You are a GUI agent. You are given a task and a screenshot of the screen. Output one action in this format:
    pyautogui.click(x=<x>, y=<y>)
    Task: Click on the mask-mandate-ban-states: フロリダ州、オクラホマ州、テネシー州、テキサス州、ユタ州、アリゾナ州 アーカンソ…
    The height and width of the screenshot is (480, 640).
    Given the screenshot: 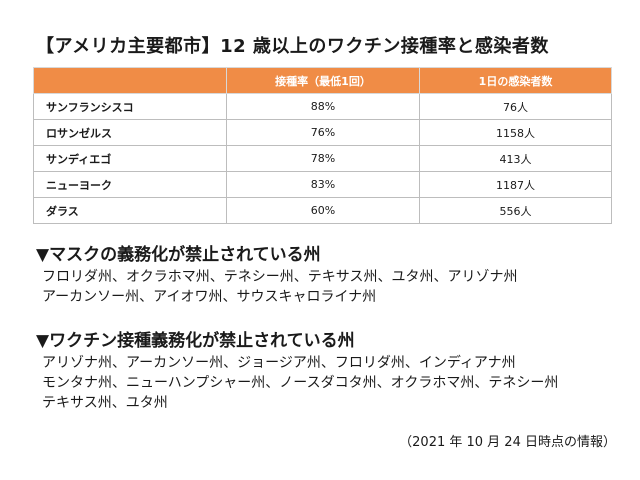 What is the action you would take?
    pyautogui.click(x=279, y=287)
    